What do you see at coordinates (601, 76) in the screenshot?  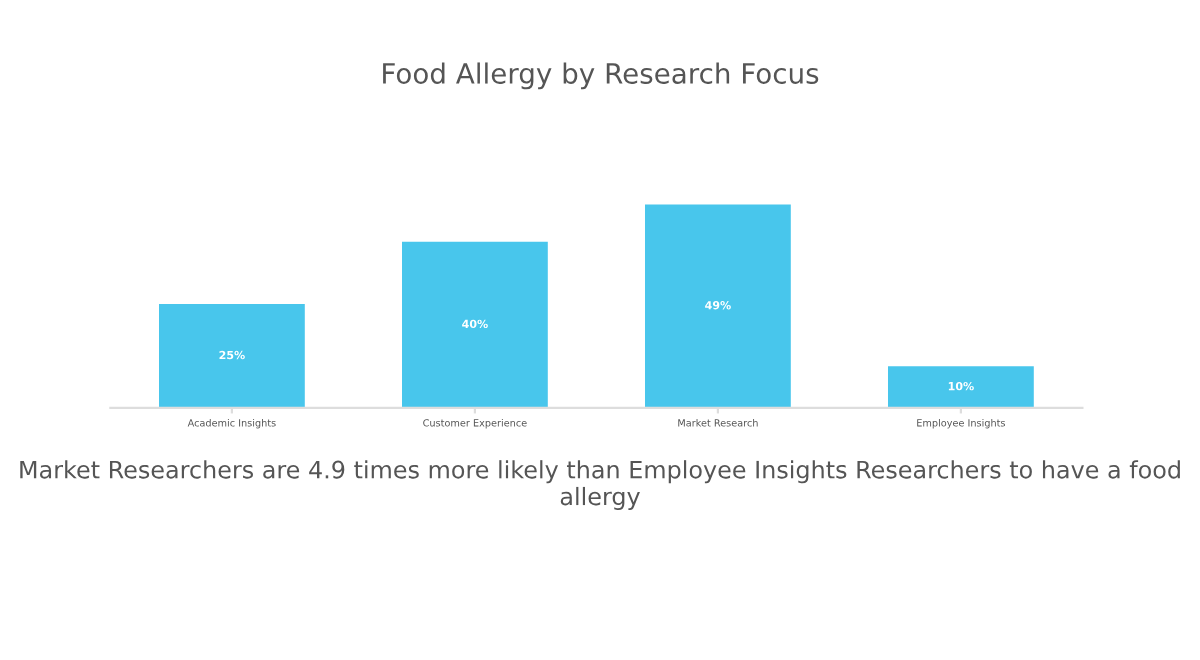 I see `chart-title: Food Allergy by Research Focus` at bounding box center [601, 76].